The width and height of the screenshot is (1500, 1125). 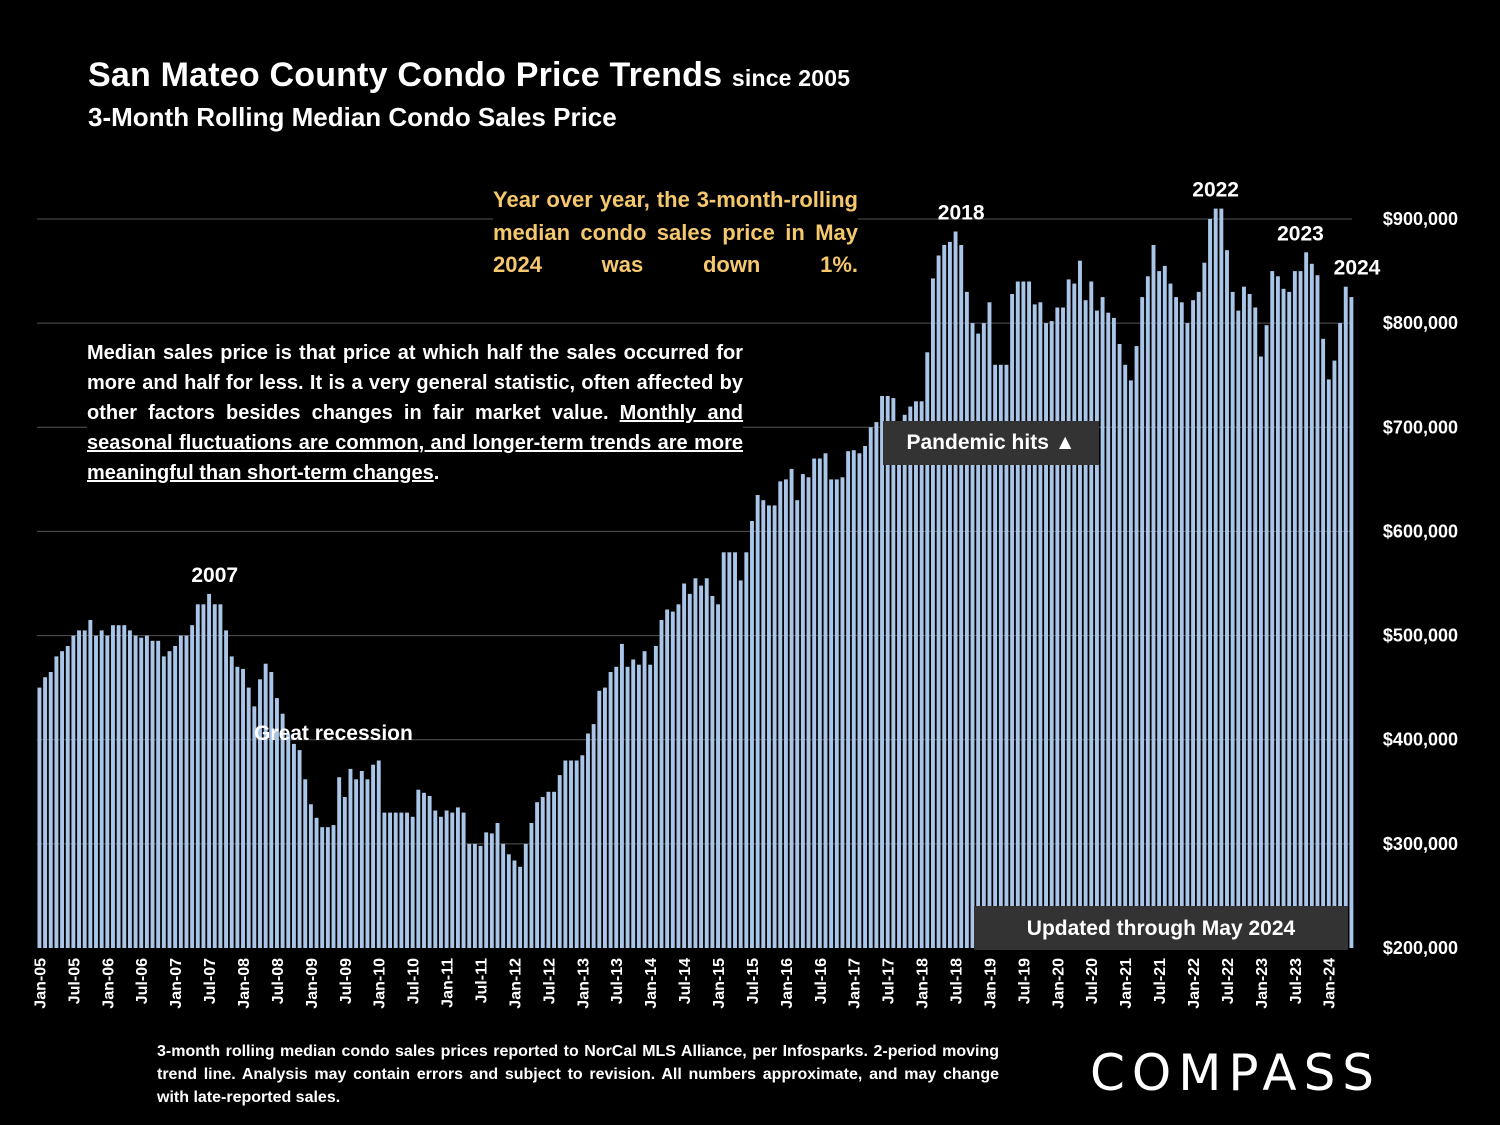 I want to click on x-tick-label: Jul-11, so click(x=481, y=980).